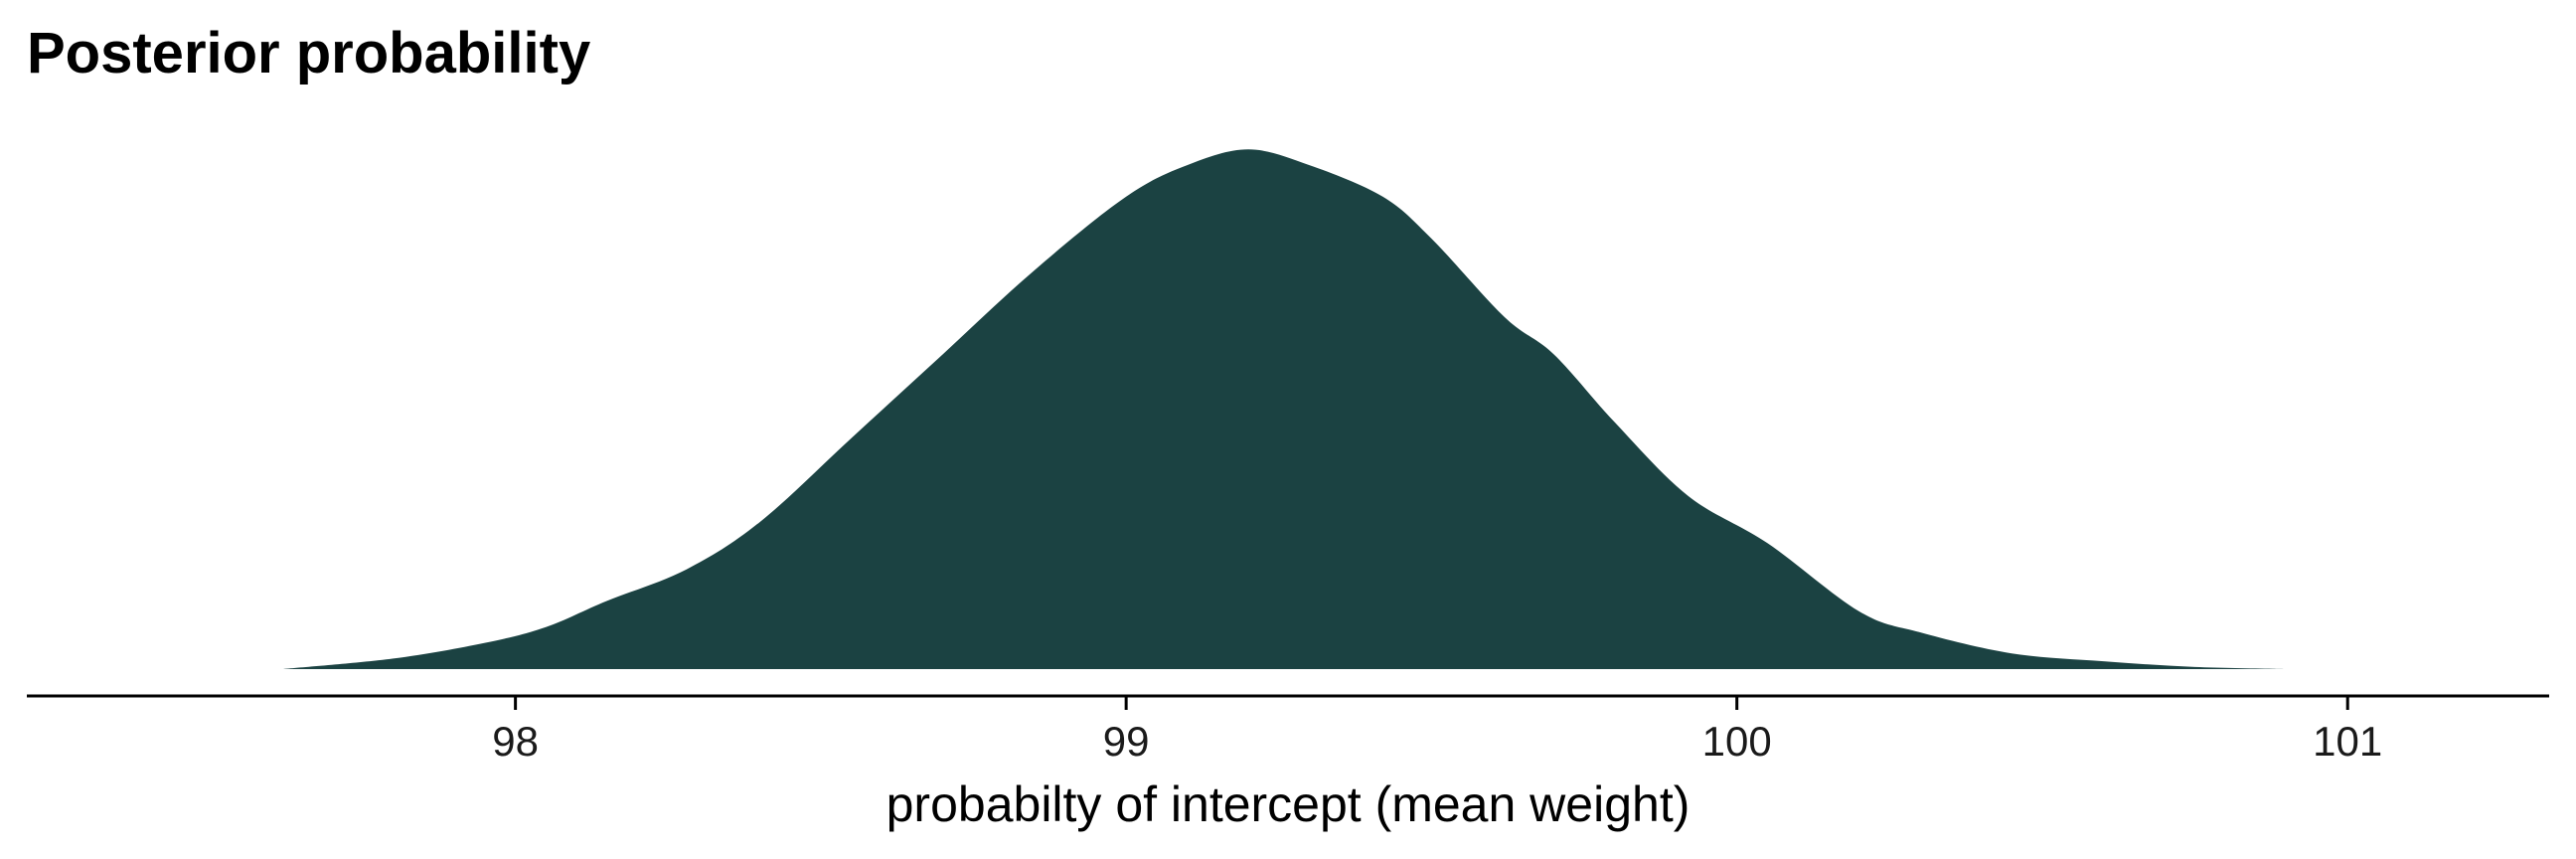  Describe the element at coordinates (1437, 730) in the screenshot. I see `x-axis-ticks: 98 99 100 101` at that location.